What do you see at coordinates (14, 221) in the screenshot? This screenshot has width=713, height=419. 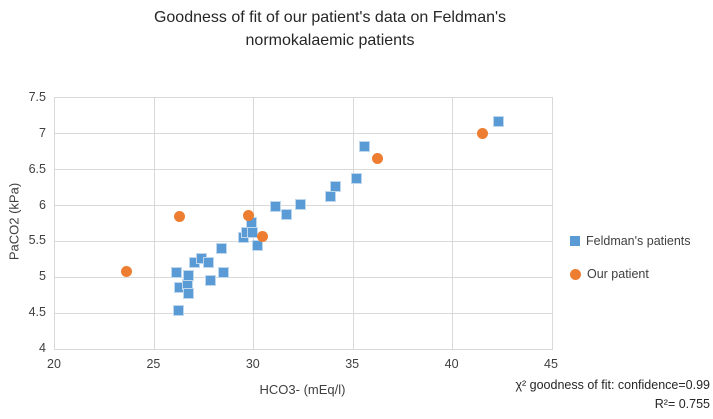 I see `y-axis-title: PaCO2 (kPa)` at bounding box center [14, 221].